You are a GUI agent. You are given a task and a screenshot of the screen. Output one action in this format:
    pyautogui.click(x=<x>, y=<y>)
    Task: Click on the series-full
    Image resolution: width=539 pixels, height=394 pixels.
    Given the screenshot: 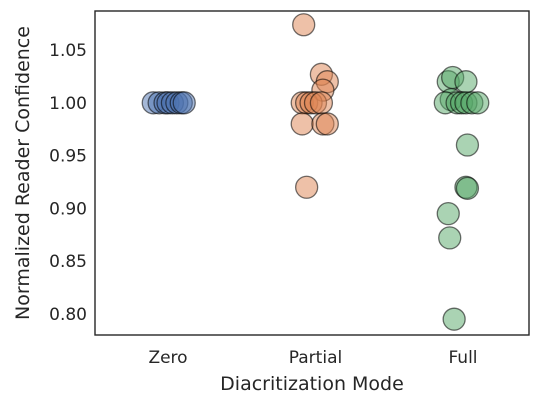 What is the action you would take?
    pyautogui.click(x=461, y=198)
    